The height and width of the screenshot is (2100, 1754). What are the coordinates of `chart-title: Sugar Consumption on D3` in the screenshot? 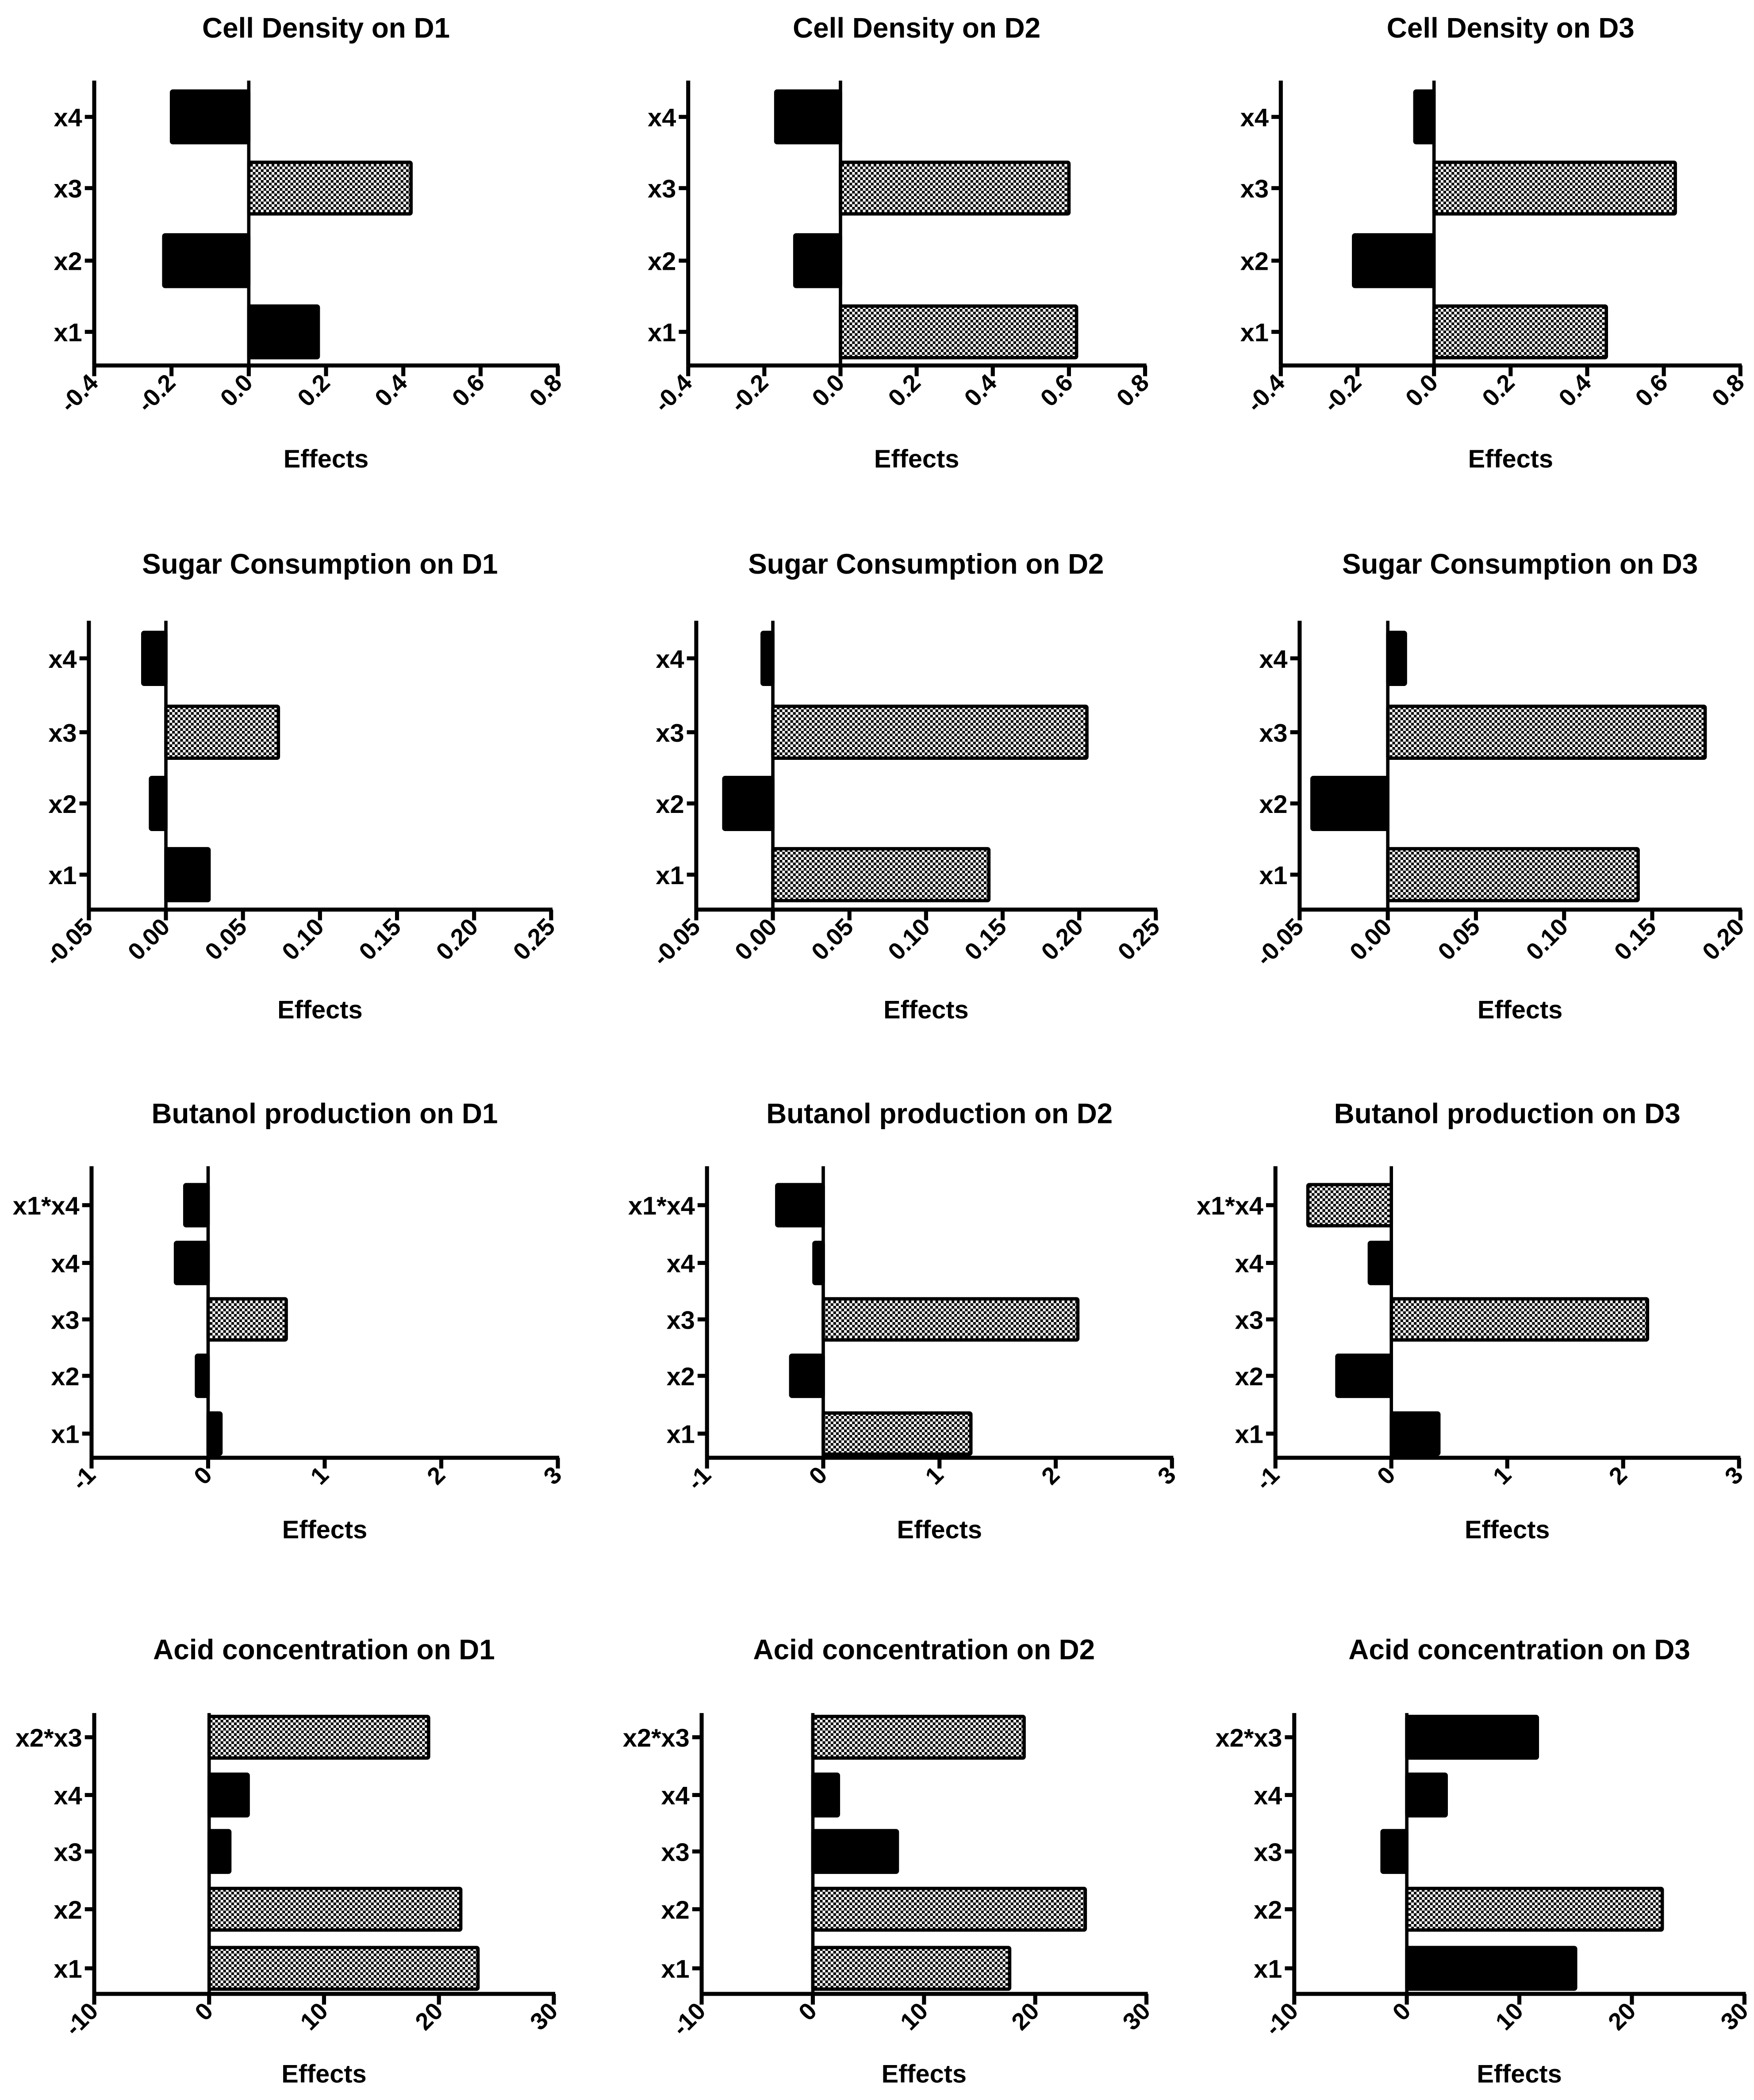 It's located at (1520, 564).